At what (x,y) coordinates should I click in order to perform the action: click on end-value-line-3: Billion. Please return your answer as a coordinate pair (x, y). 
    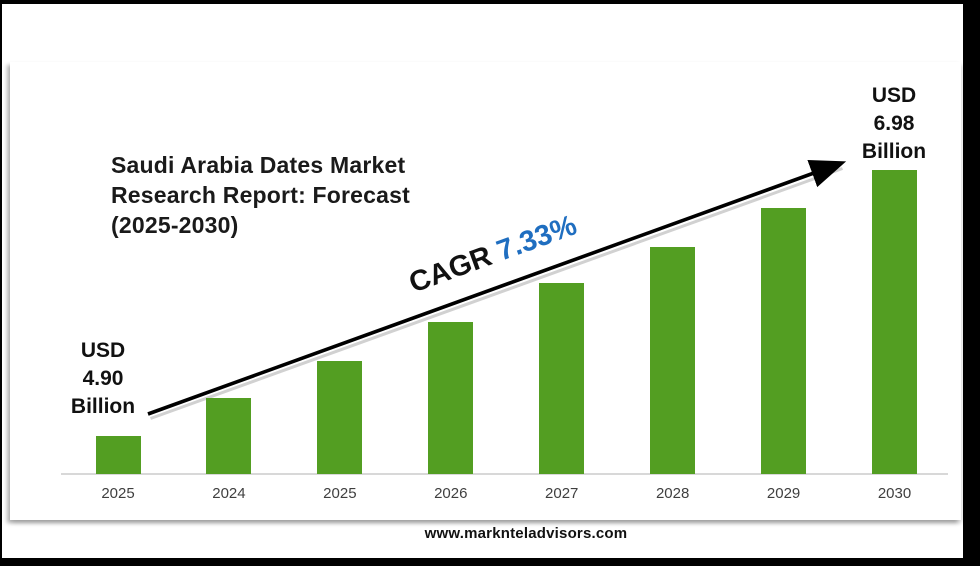
    Looking at the image, I should click on (894, 151).